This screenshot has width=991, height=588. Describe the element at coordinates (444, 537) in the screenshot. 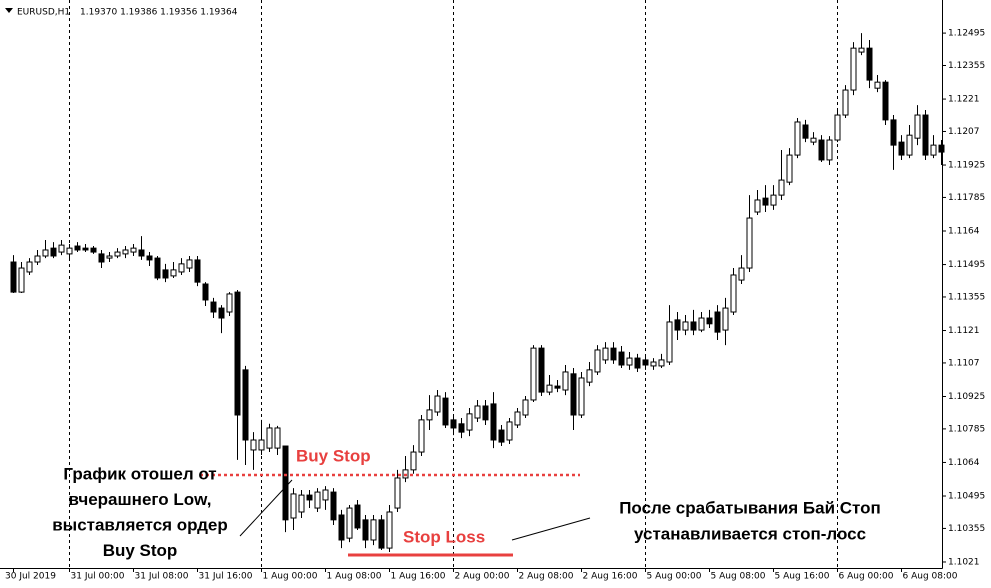

I see `level-label: Stop Loss` at that location.